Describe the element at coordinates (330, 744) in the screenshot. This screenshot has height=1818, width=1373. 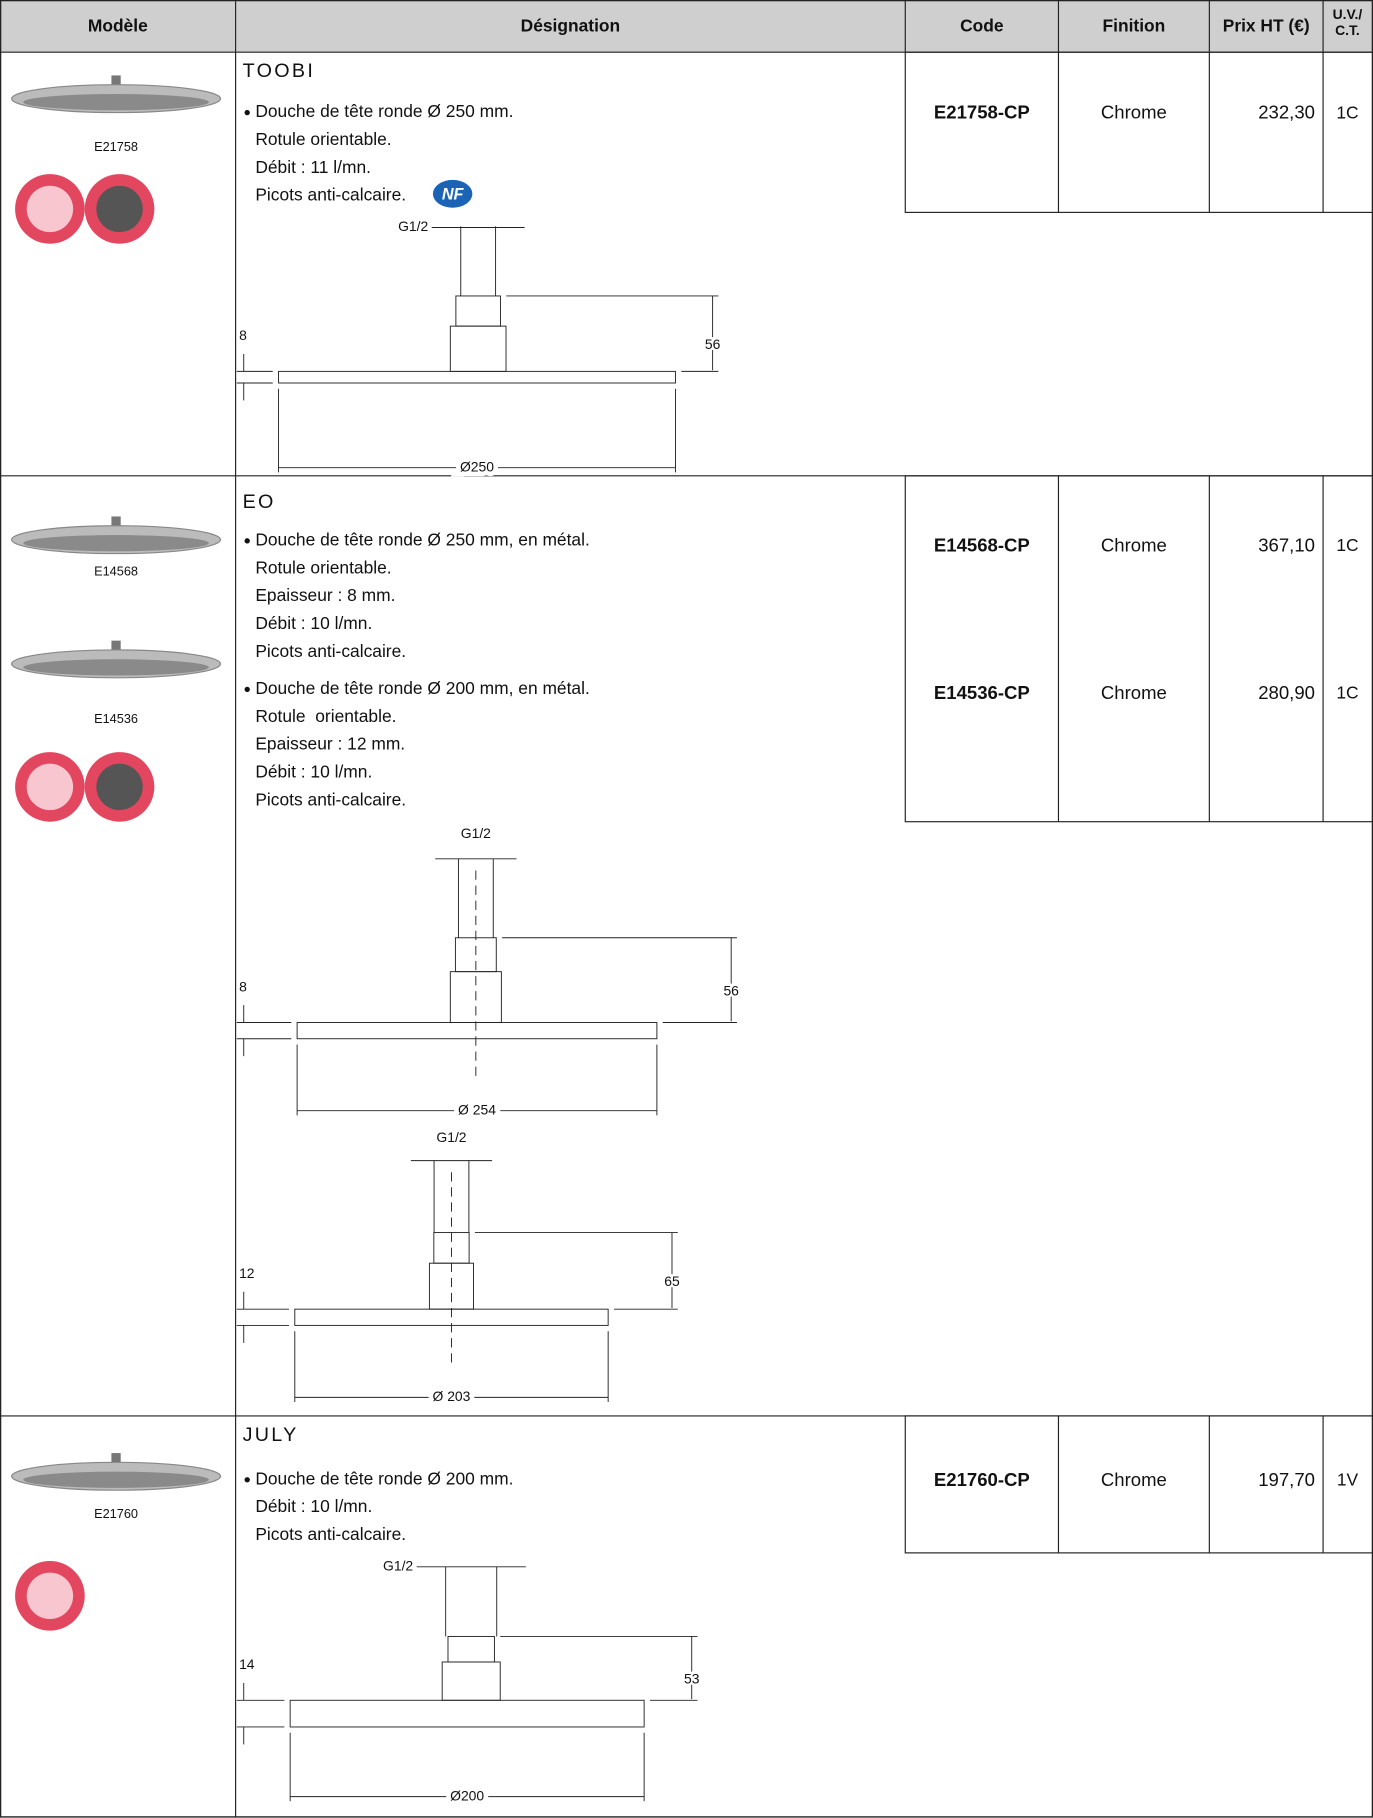
I see `bullet-text: Epaisseur : 12 mm.` at that location.